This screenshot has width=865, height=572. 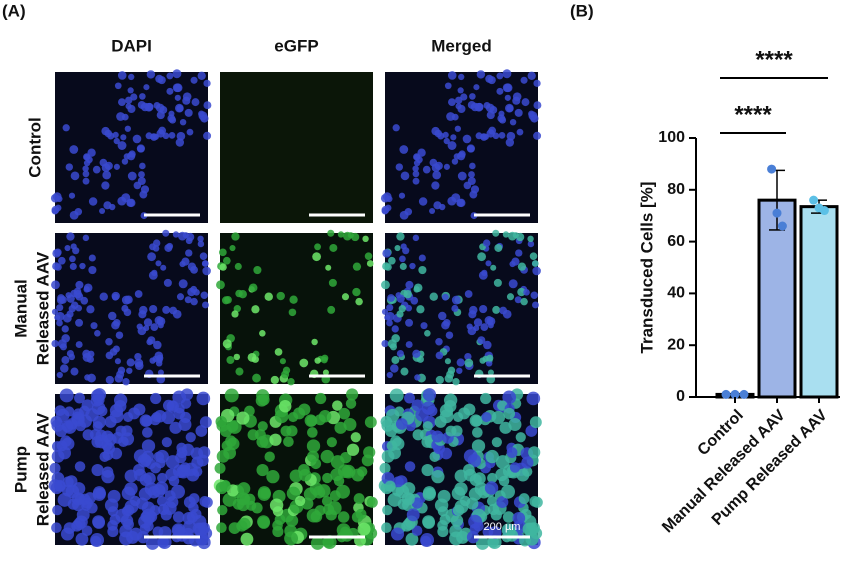 I want to click on data-point, so click(x=735, y=394).